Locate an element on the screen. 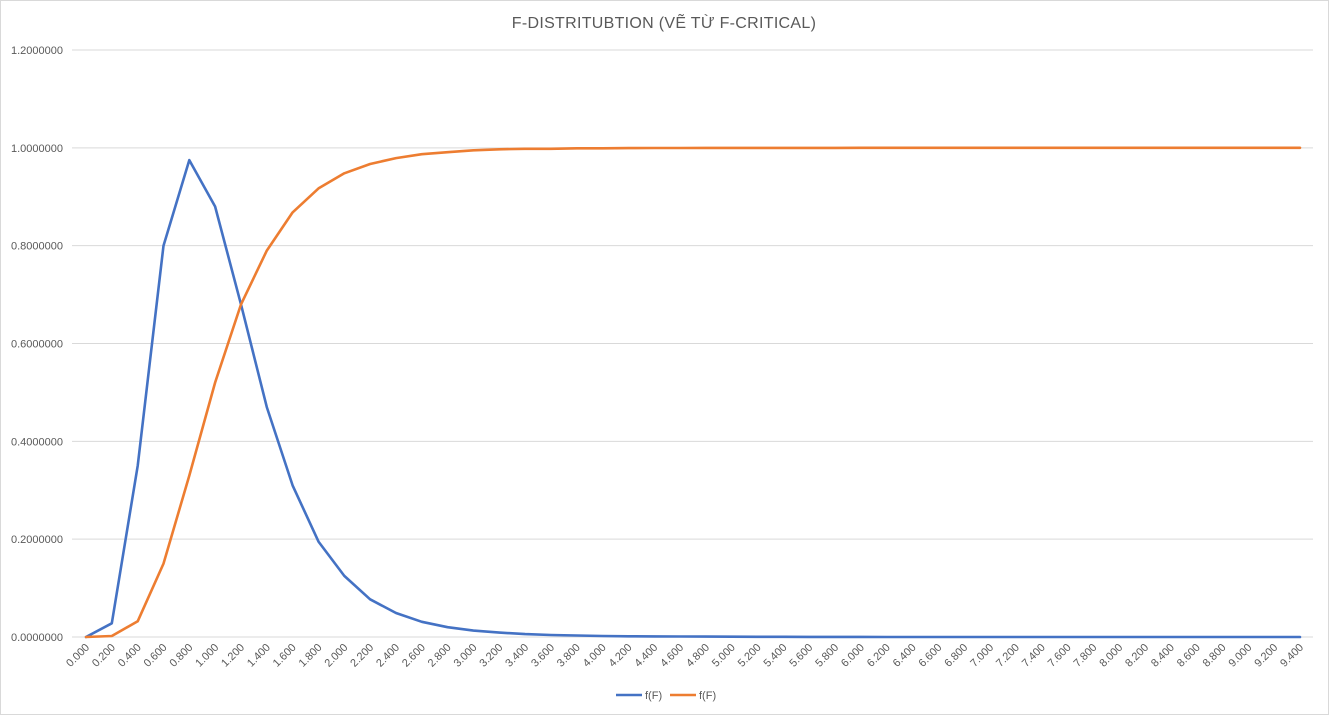 The height and width of the screenshot is (715, 1329). x-tick-label: 5.000 is located at coordinates (724, 656).